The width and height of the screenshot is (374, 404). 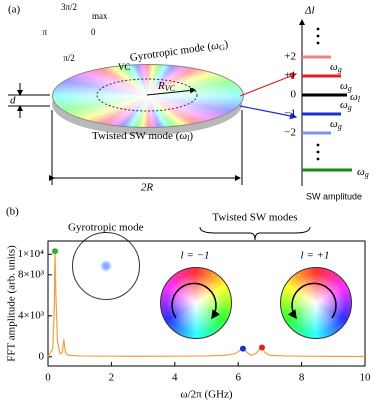 I want to click on t: Twisted SW mode (, so click(x=136, y=136).